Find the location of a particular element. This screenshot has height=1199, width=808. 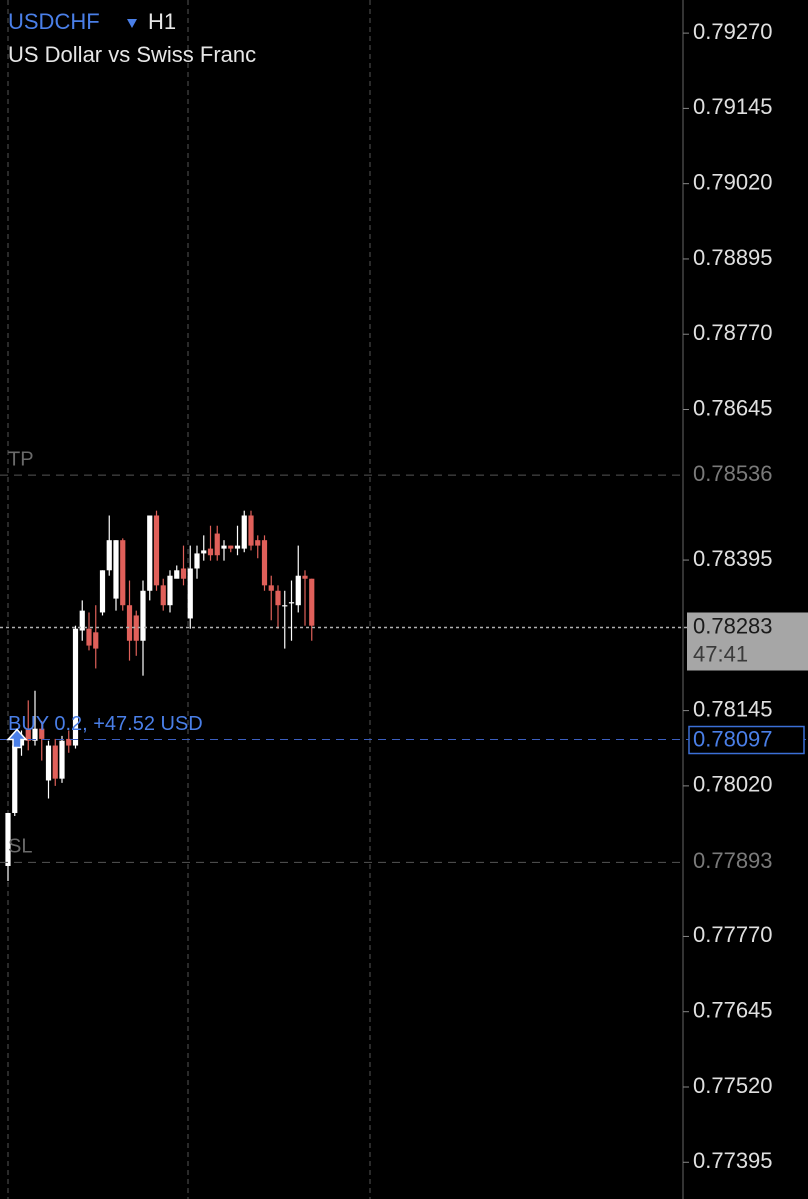

stop-loss-label: SL is located at coordinates (20, 847).